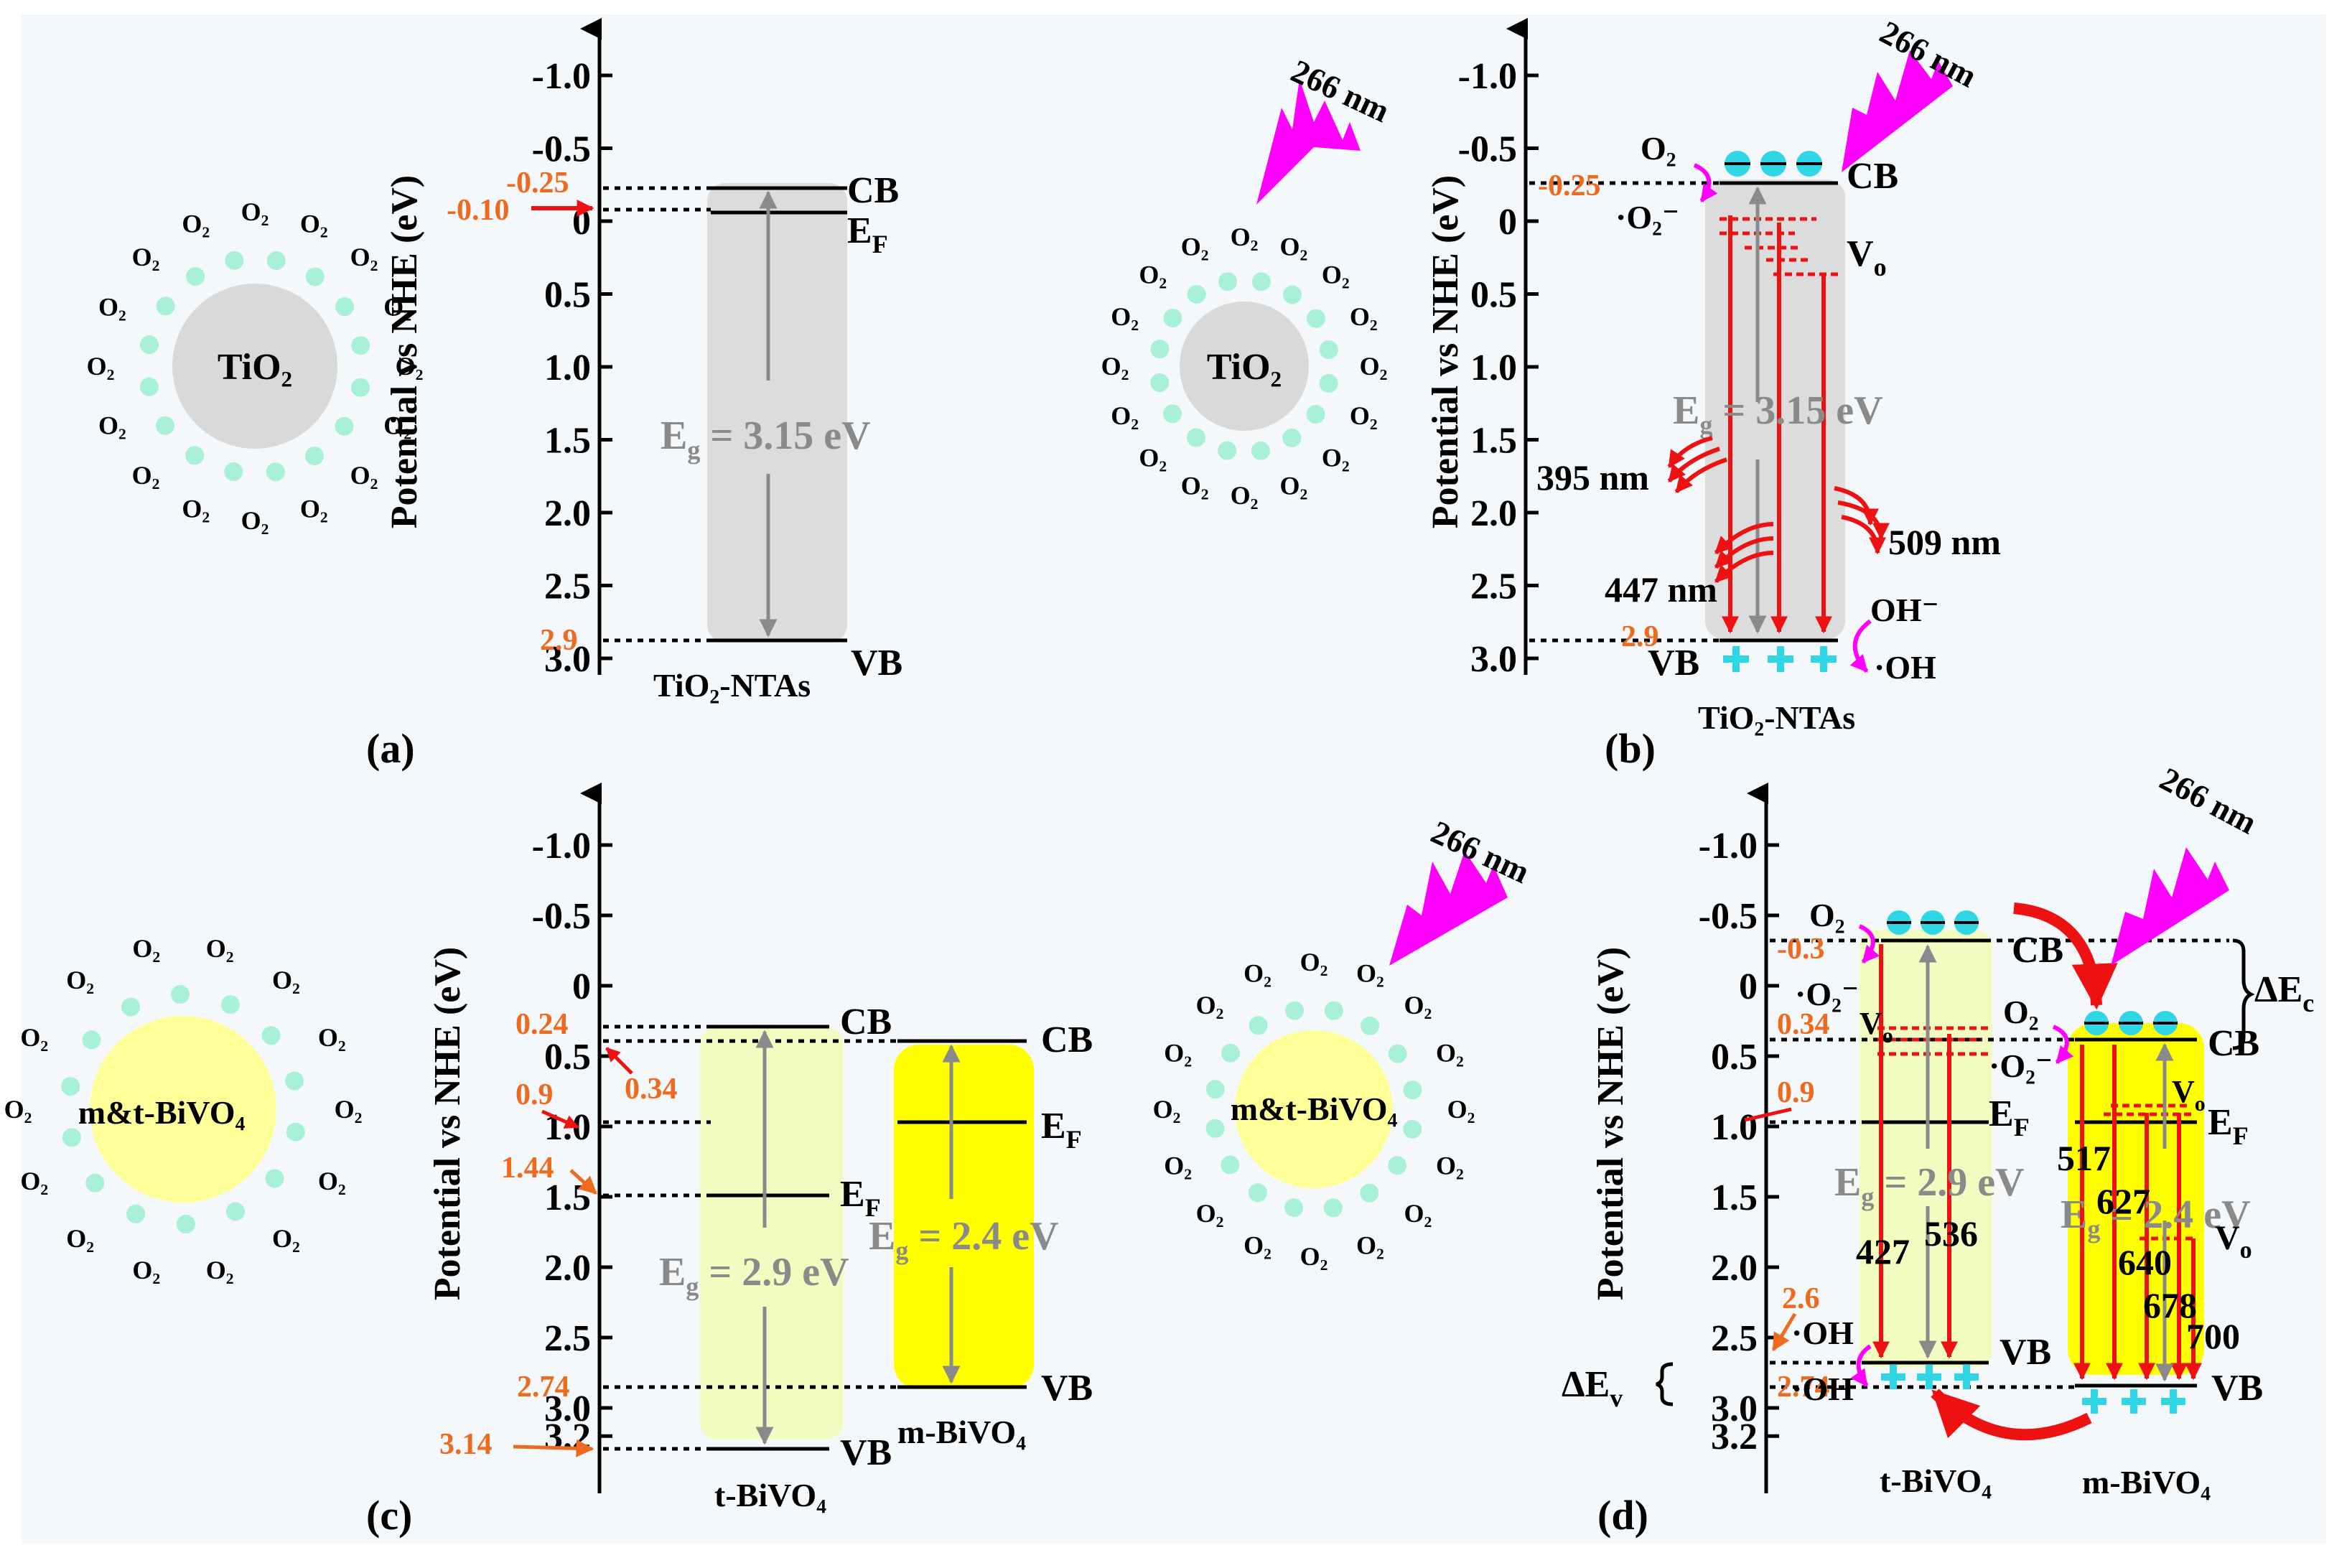 The height and width of the screenshot is (1568, 2347). I want to click on tick-label-b-1: -0.5, so click(1487, 149).